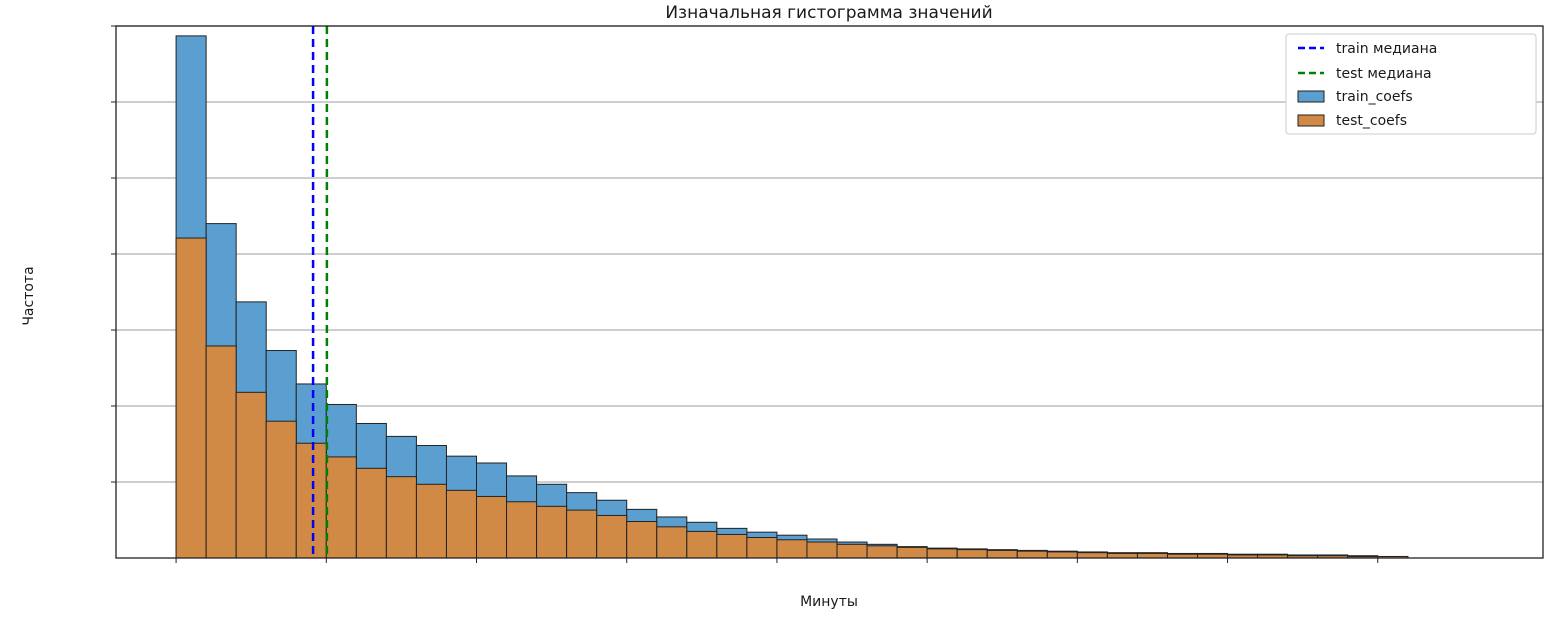  What do you see at coordinates (320, 292) in the screenshot?
I see `median-lines` at bounding box center [320, 292].